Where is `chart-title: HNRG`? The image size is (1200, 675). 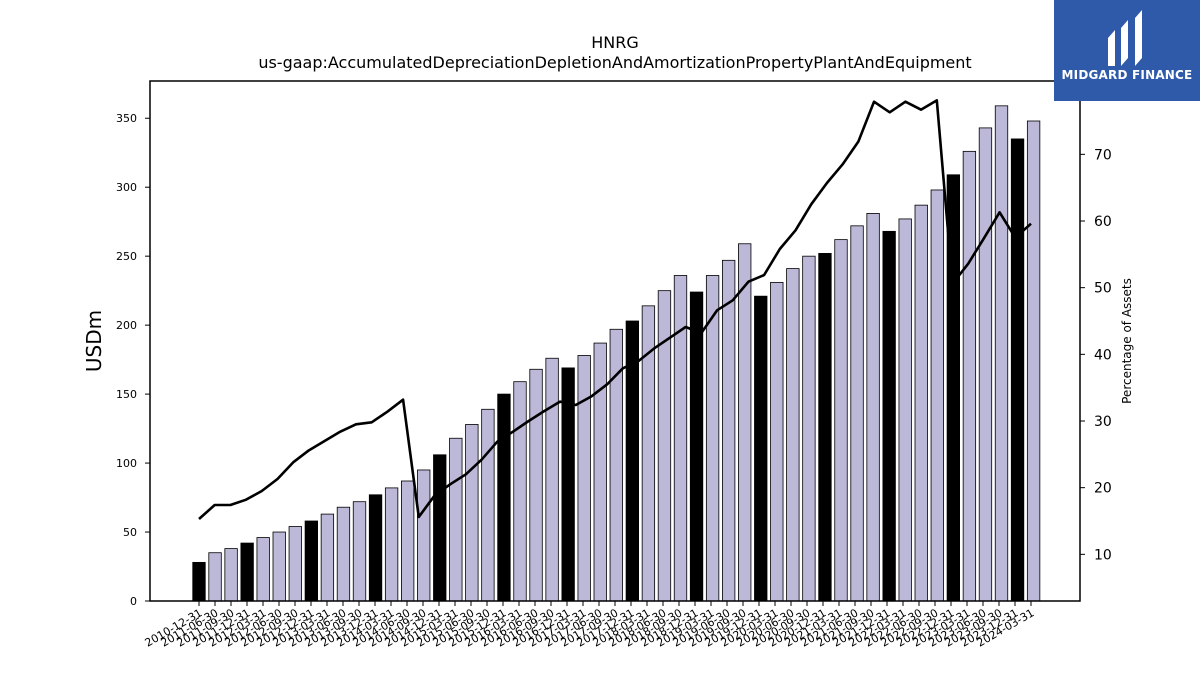
chart-title: HNRG is located at coordinates (615, 42).